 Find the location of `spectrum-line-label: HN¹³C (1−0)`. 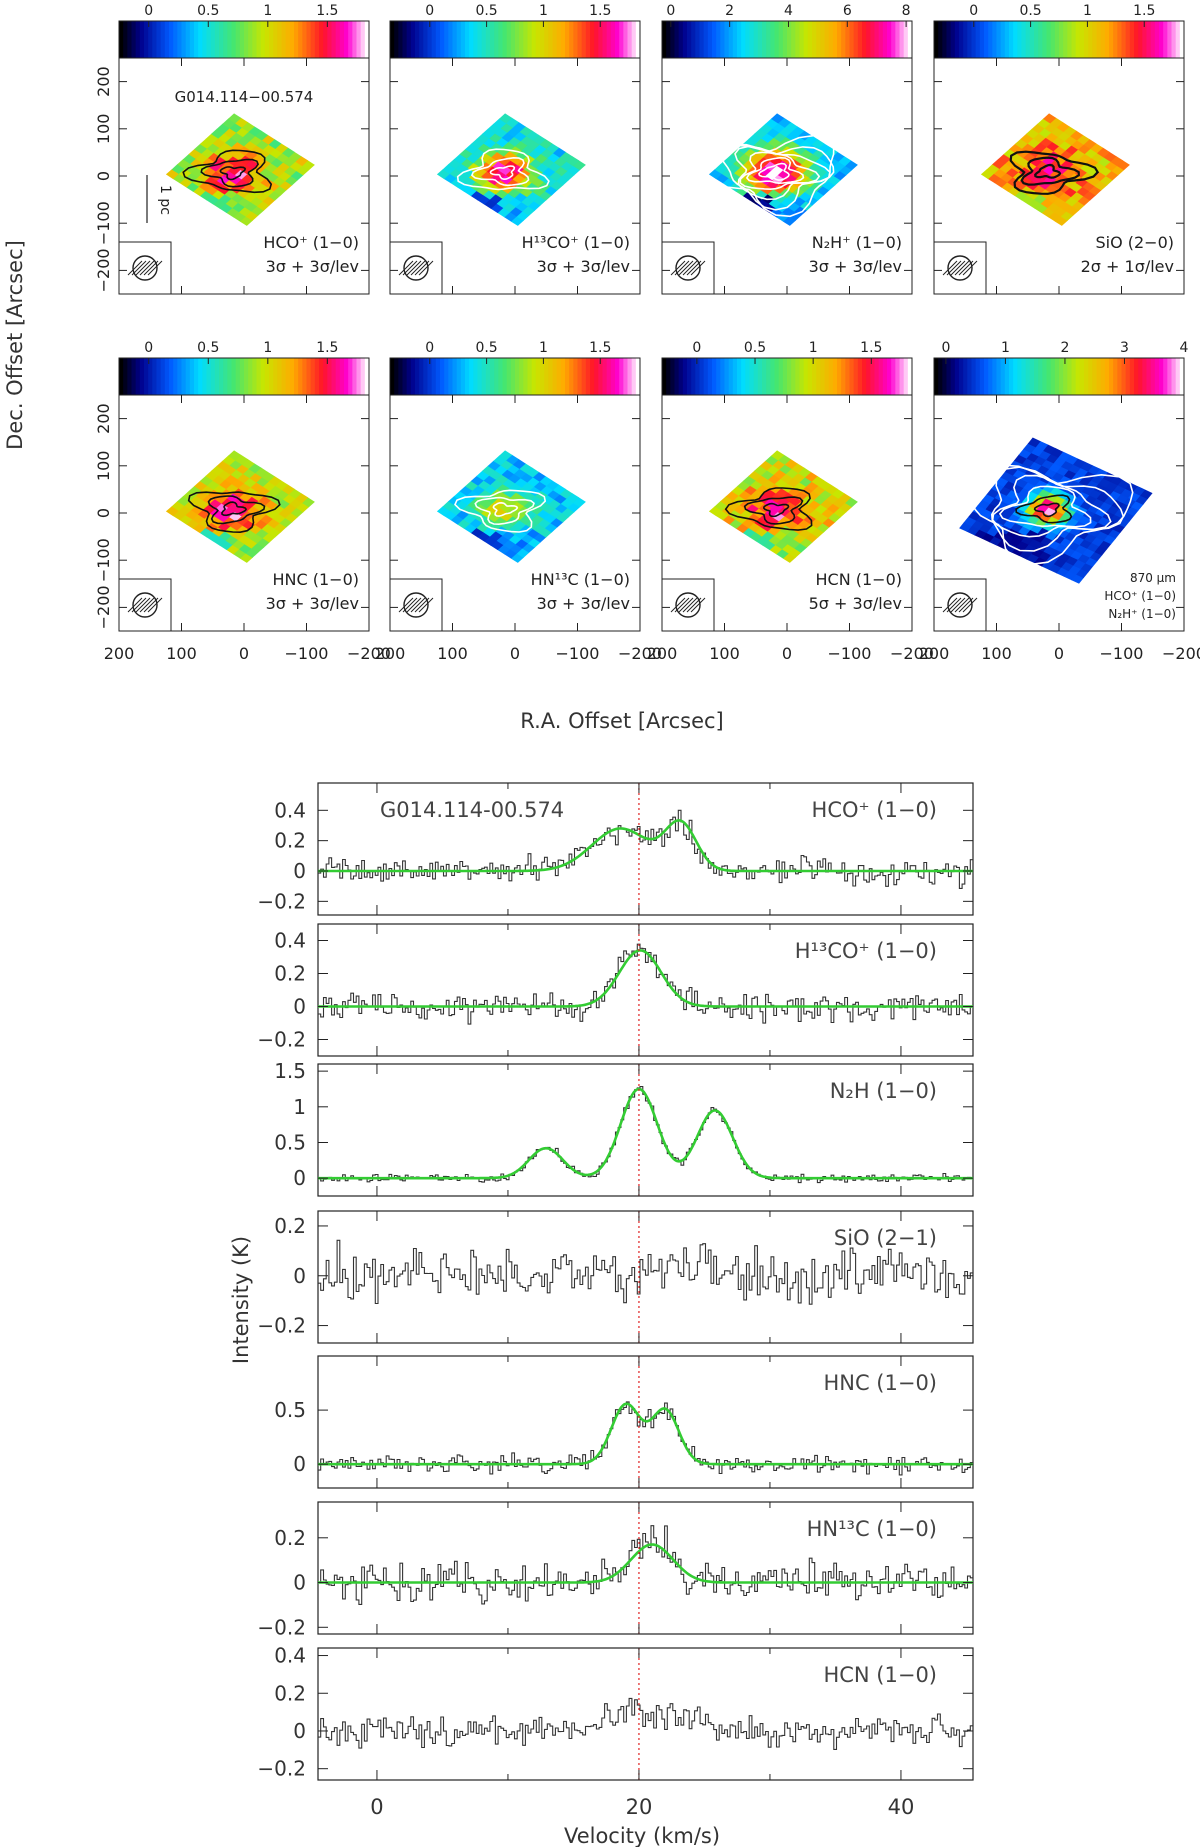

spectrum-line-label: HN¹³C (1−0) is located at coordinates (872, 1529).